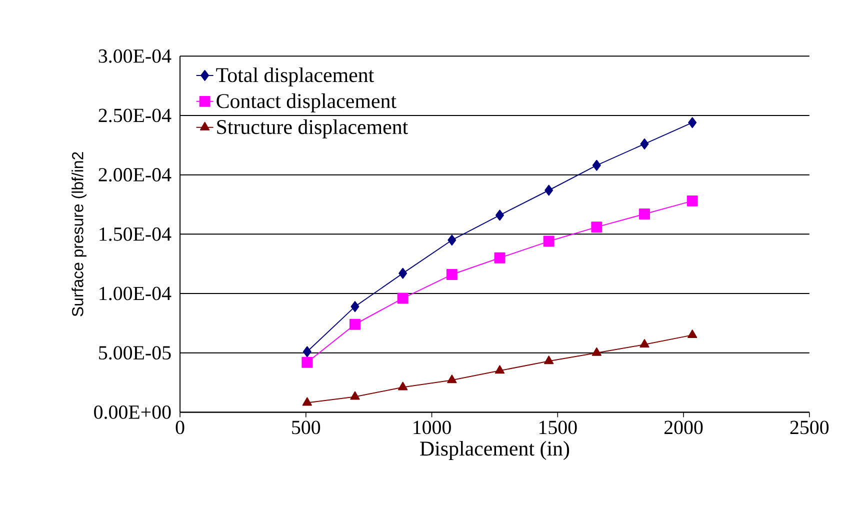 The width and height of the screenshot is (842, 518). Describe the element at coordinates (135, 115) in the screenshot. I see `y-tick-label: 2.50E-04` at that location.